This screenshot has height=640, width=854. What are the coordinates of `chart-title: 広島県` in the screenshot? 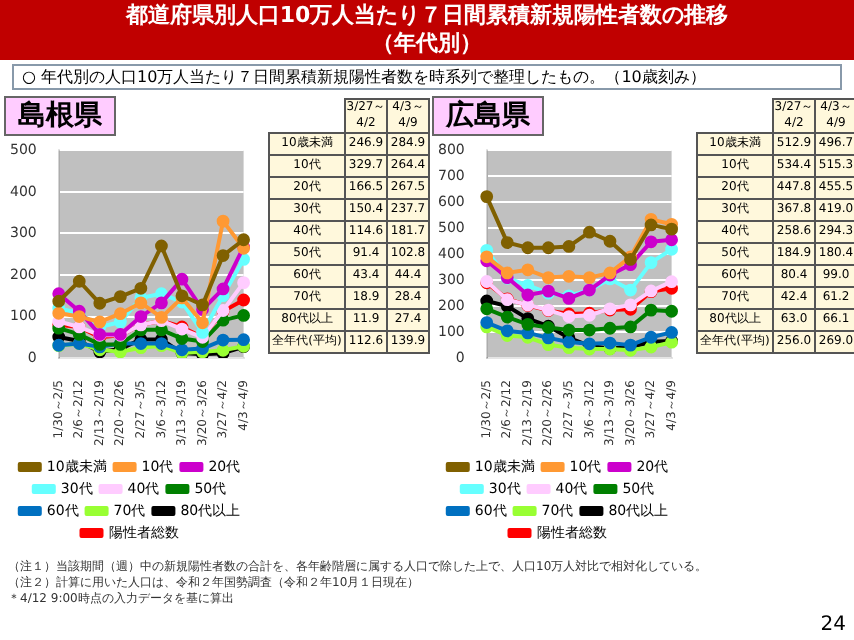 It's located at (488, 116).